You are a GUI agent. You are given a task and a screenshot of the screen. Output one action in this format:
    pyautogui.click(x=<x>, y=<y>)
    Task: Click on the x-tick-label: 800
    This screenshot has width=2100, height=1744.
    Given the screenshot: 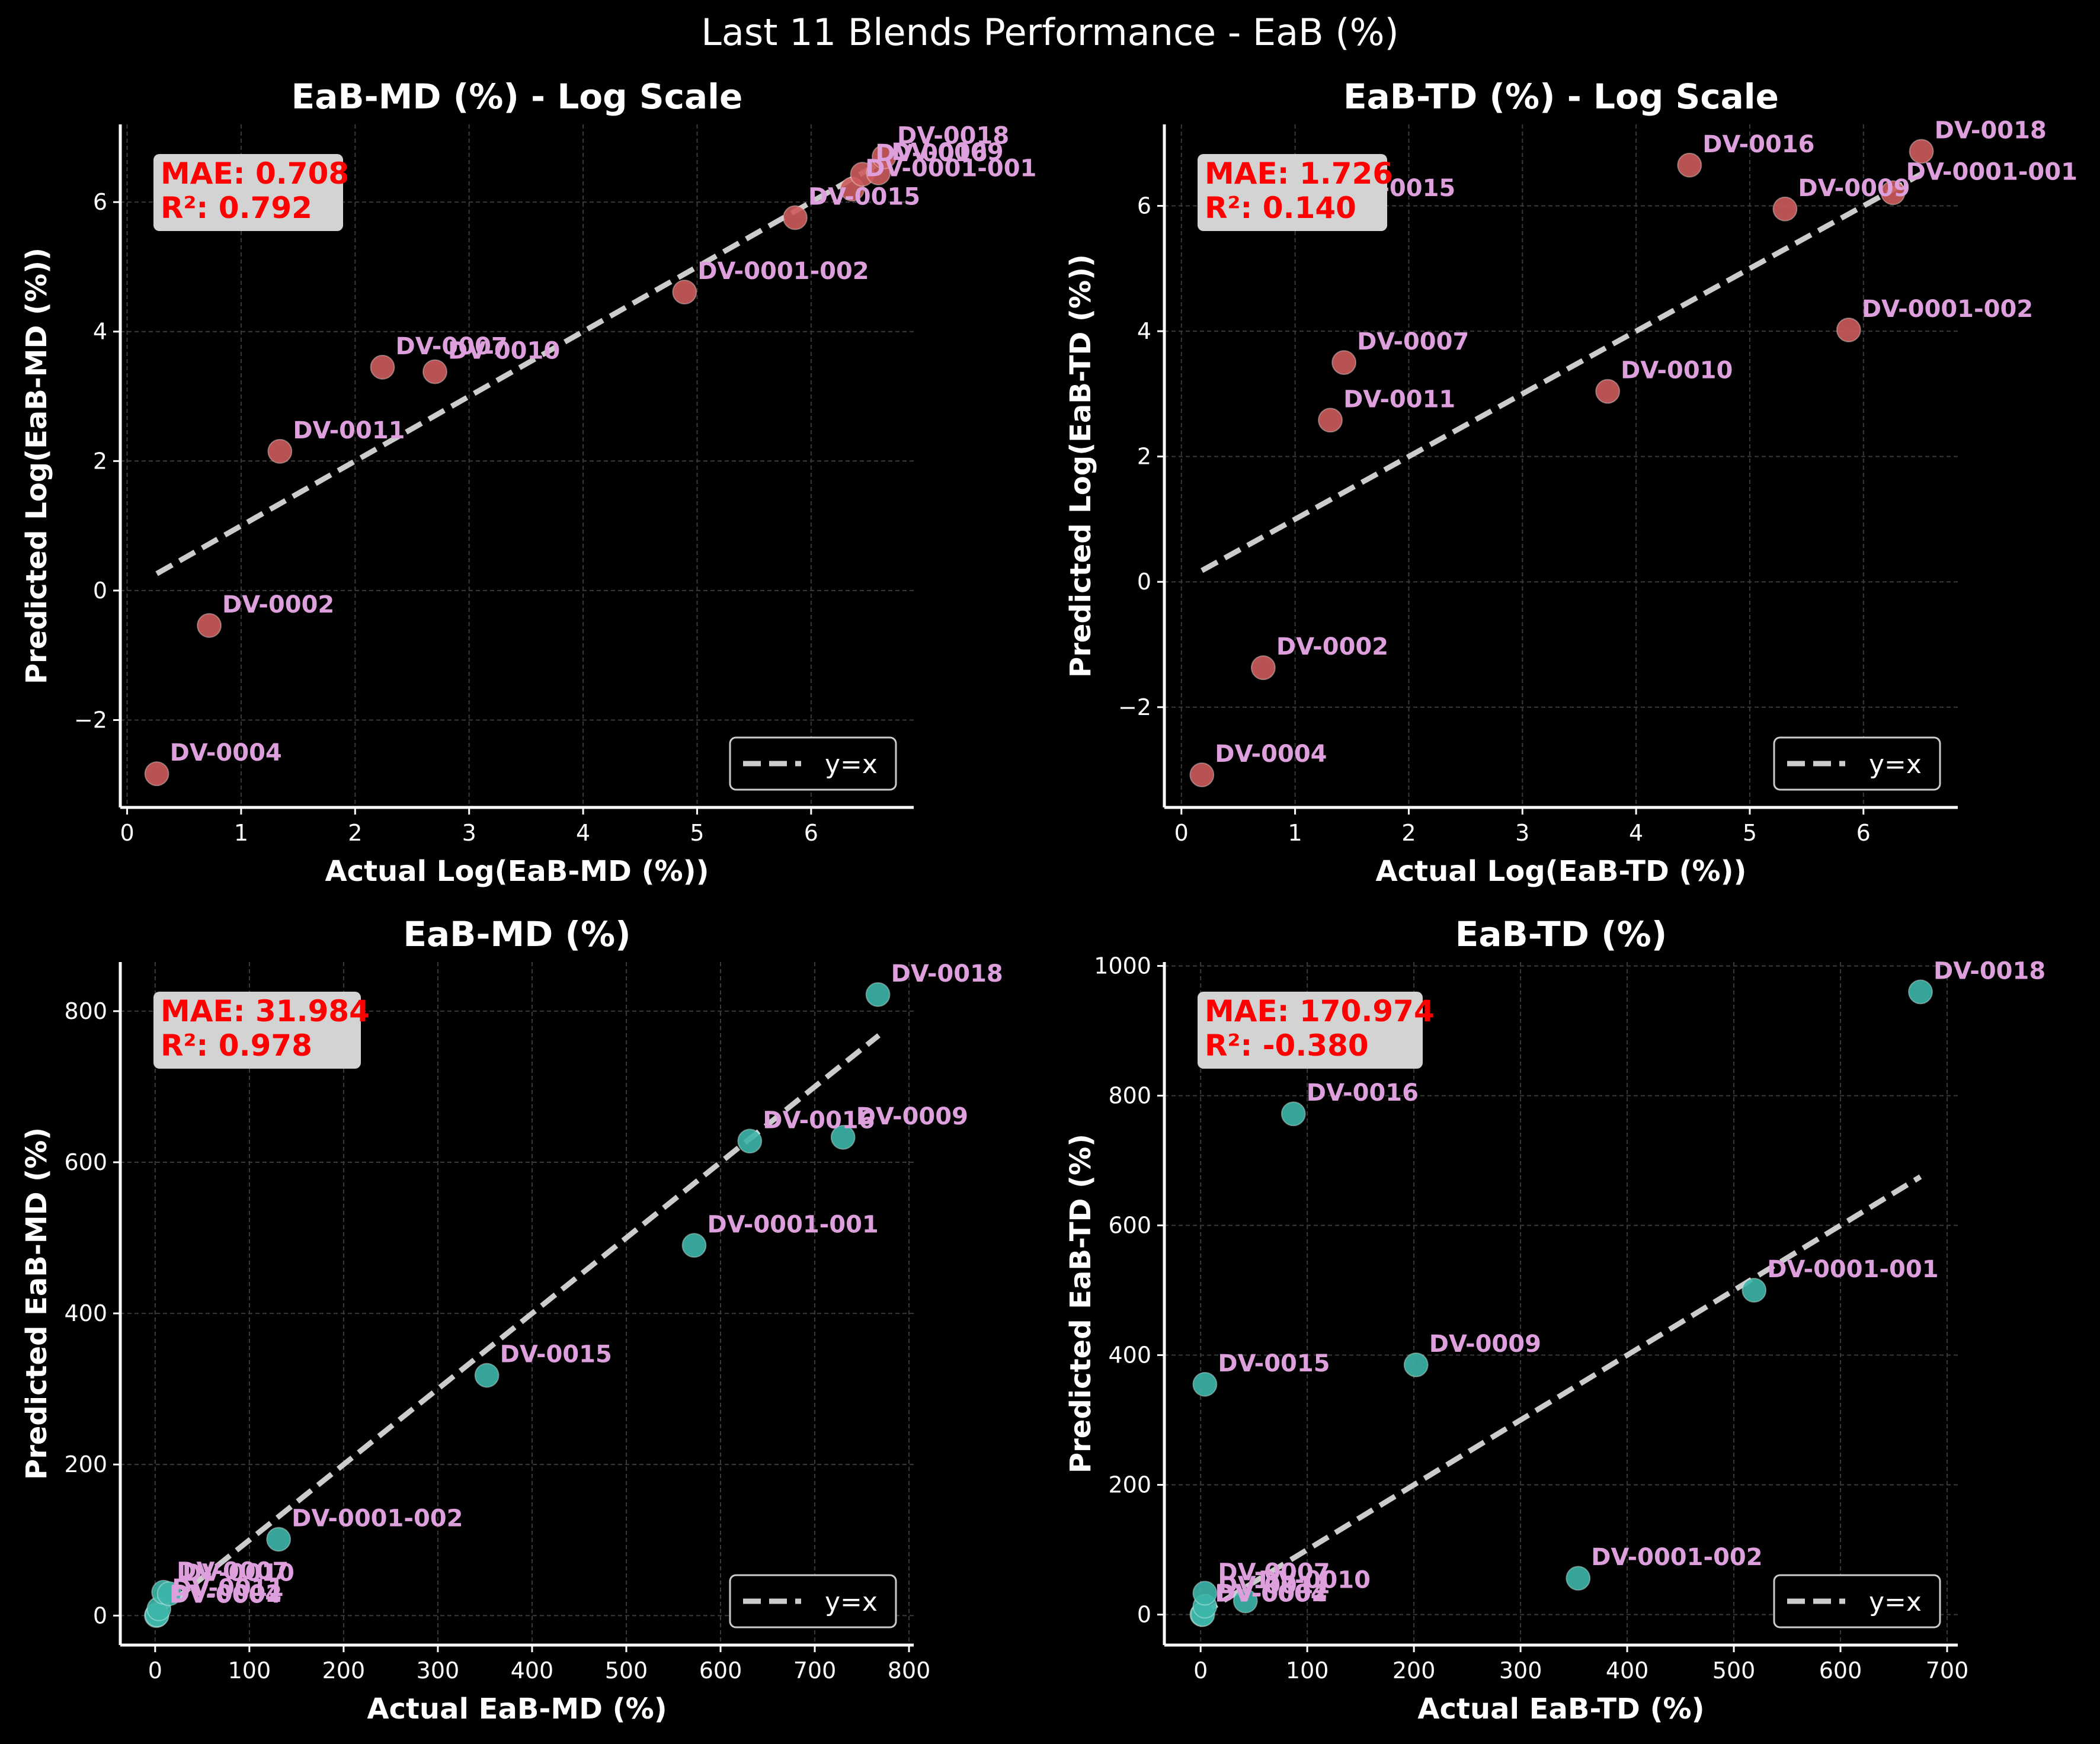 What is the action you would take?
    pyautogui.click(x=909, y=1671)
    